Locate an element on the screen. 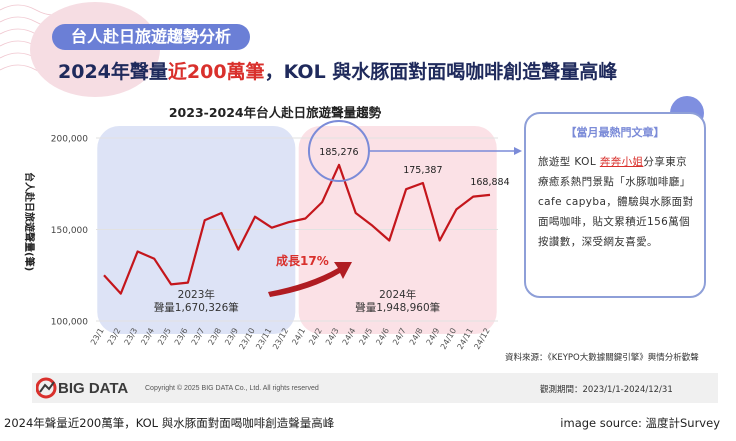  image-caption: 2024年聲量近200萬筆，KOL 與水豚面對面喝咖啡創造聲量高峰 is located at coordinates (169, 423).